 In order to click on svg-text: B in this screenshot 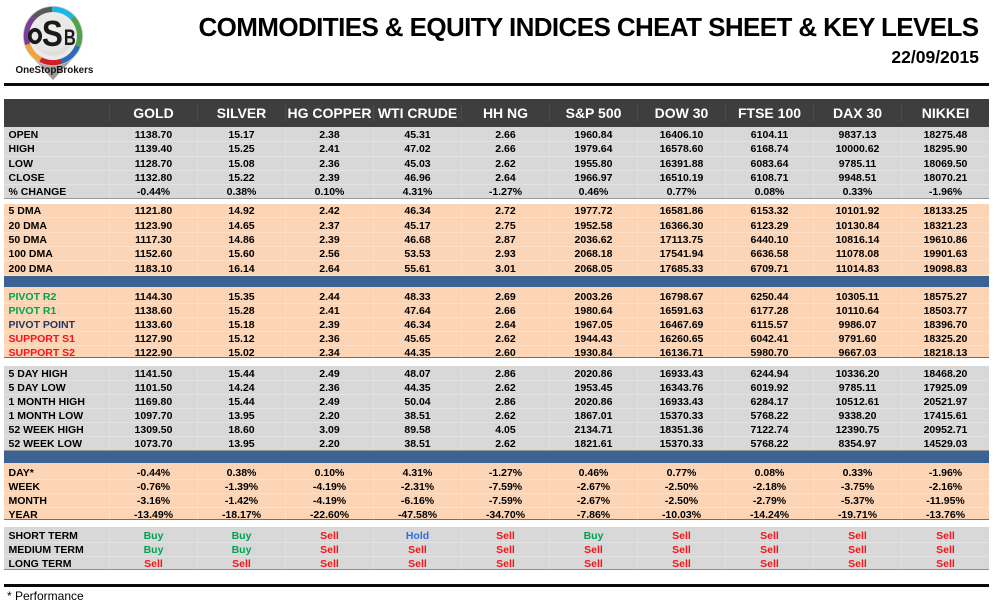, I will do `click(70, 37)`.